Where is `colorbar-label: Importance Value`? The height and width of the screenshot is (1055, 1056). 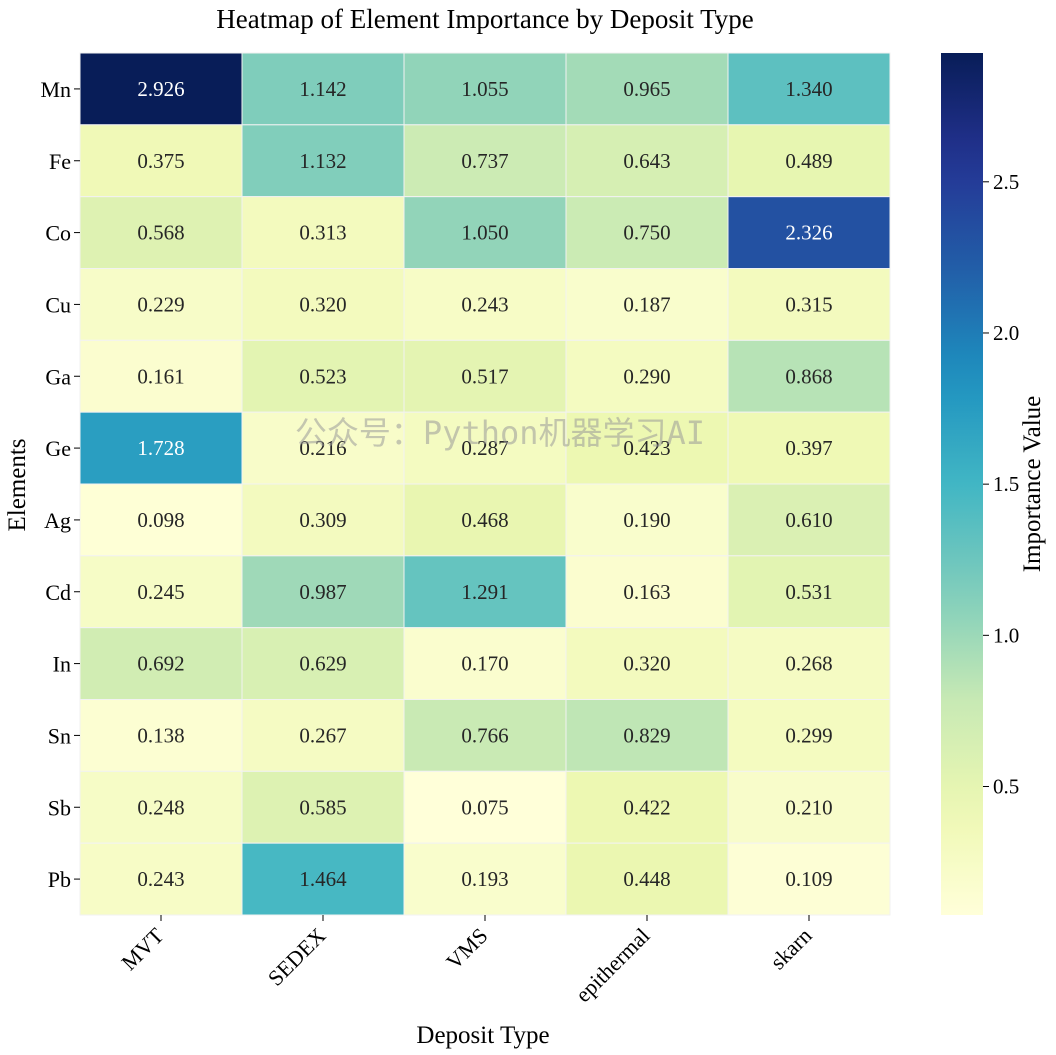
colorbar-label: Importance Value is located at coordinates (1032, 484).